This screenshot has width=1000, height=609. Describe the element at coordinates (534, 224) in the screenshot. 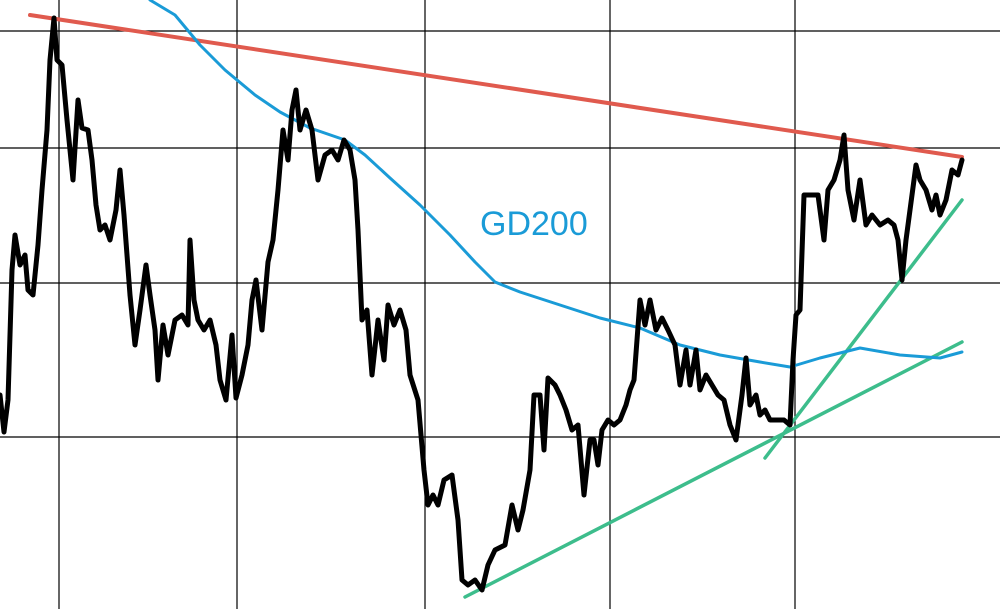

I see `series-label: GD200` at that location.